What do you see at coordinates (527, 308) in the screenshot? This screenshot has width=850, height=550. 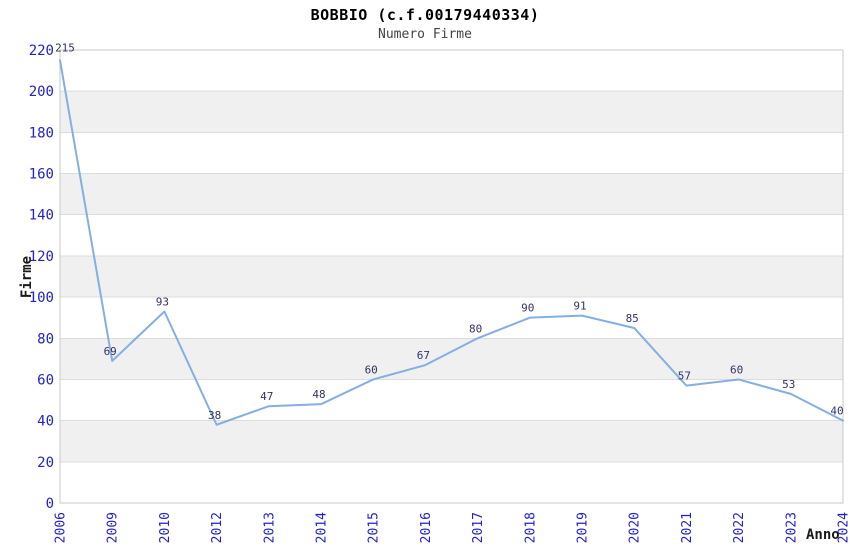 I see `point-label: 90` at bounding box center [527, 308].